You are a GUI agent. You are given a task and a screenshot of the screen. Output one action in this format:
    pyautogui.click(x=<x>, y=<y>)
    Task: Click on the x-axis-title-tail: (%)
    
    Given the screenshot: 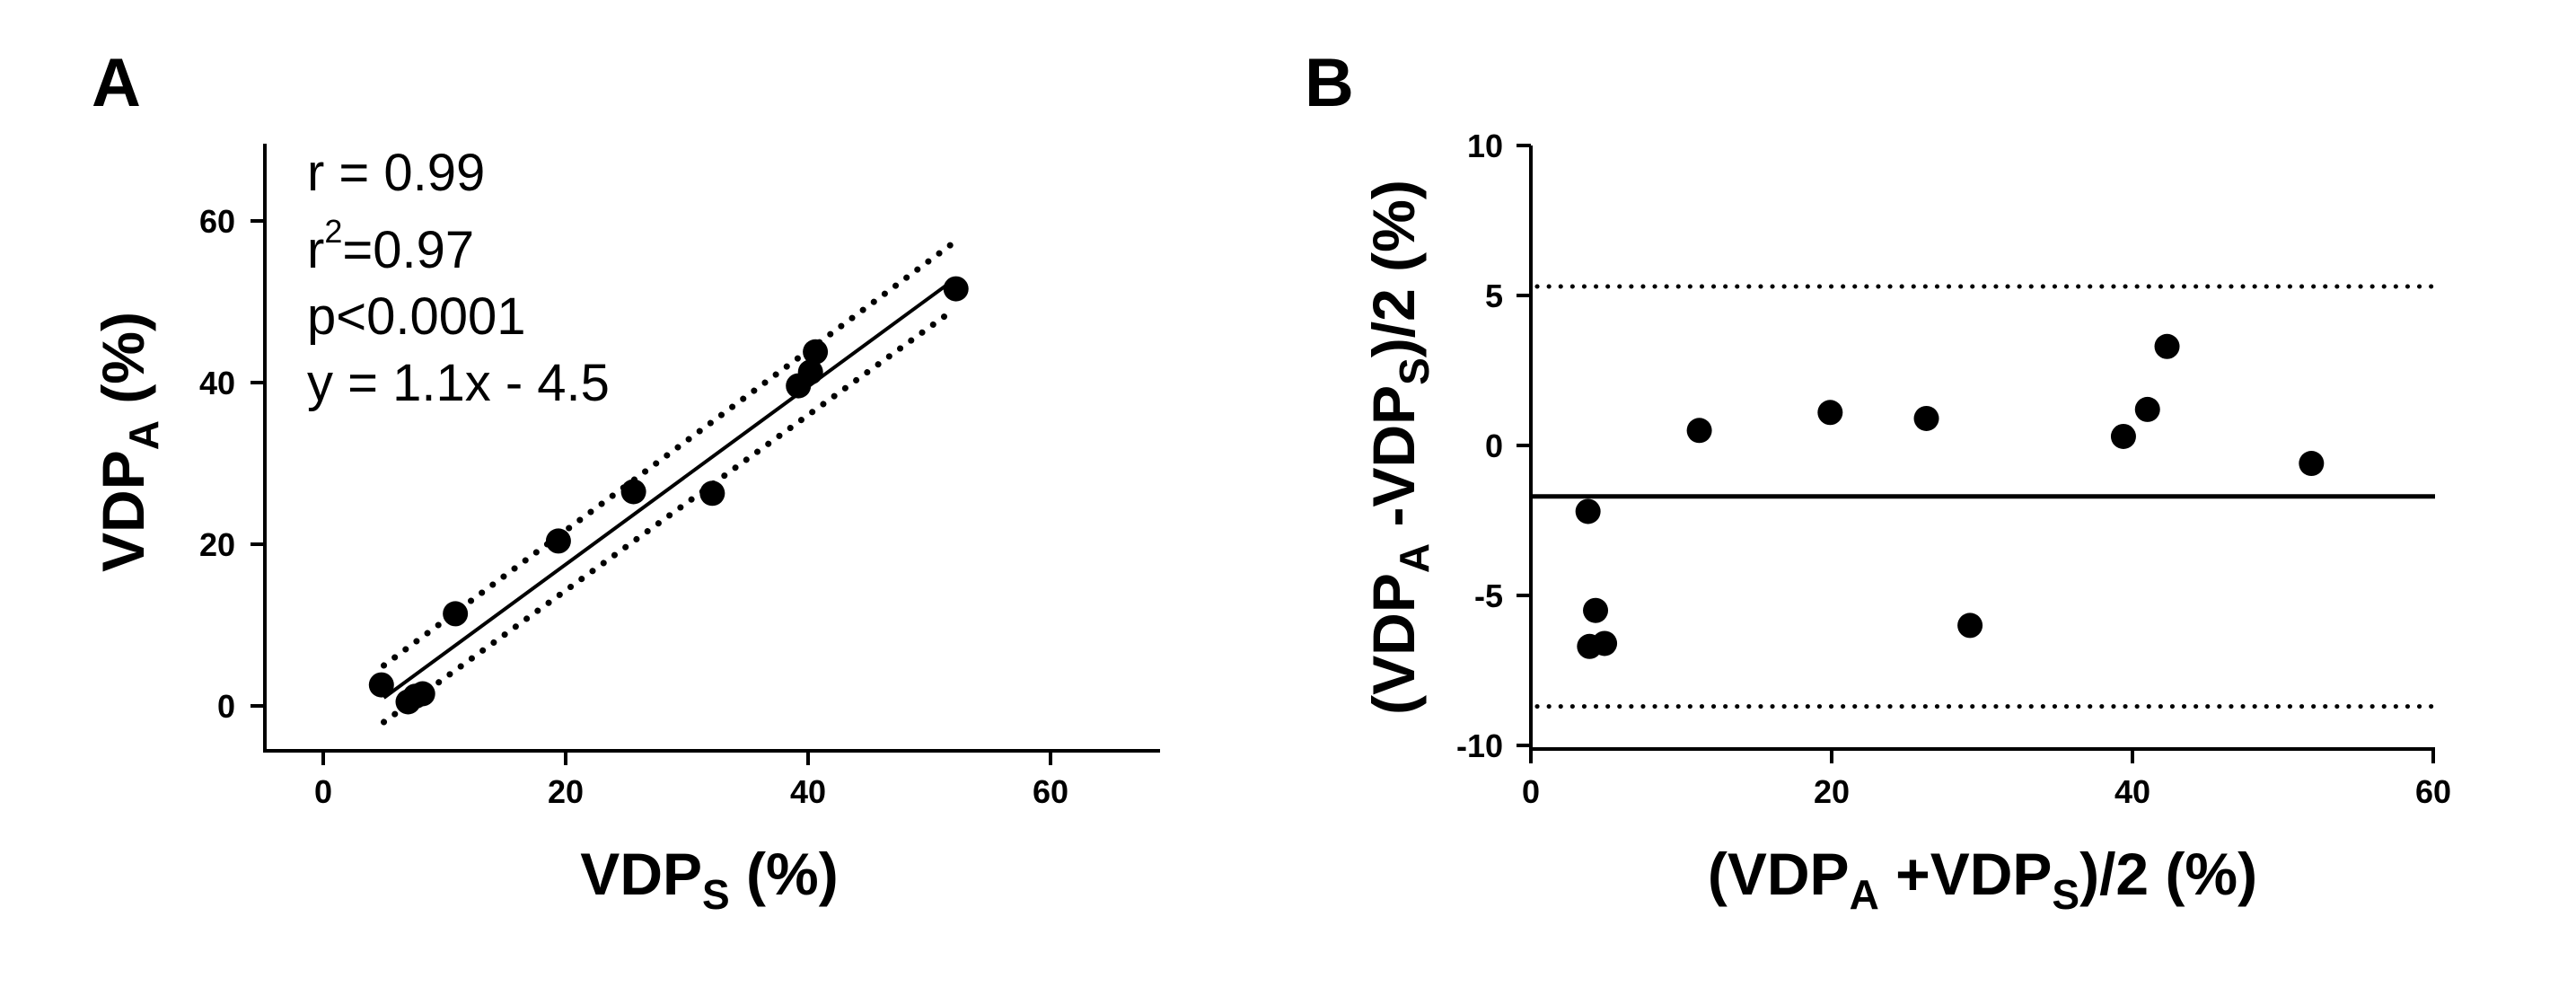 What is the action you would take?
    pyautogui.click(x=784, y=874)
    